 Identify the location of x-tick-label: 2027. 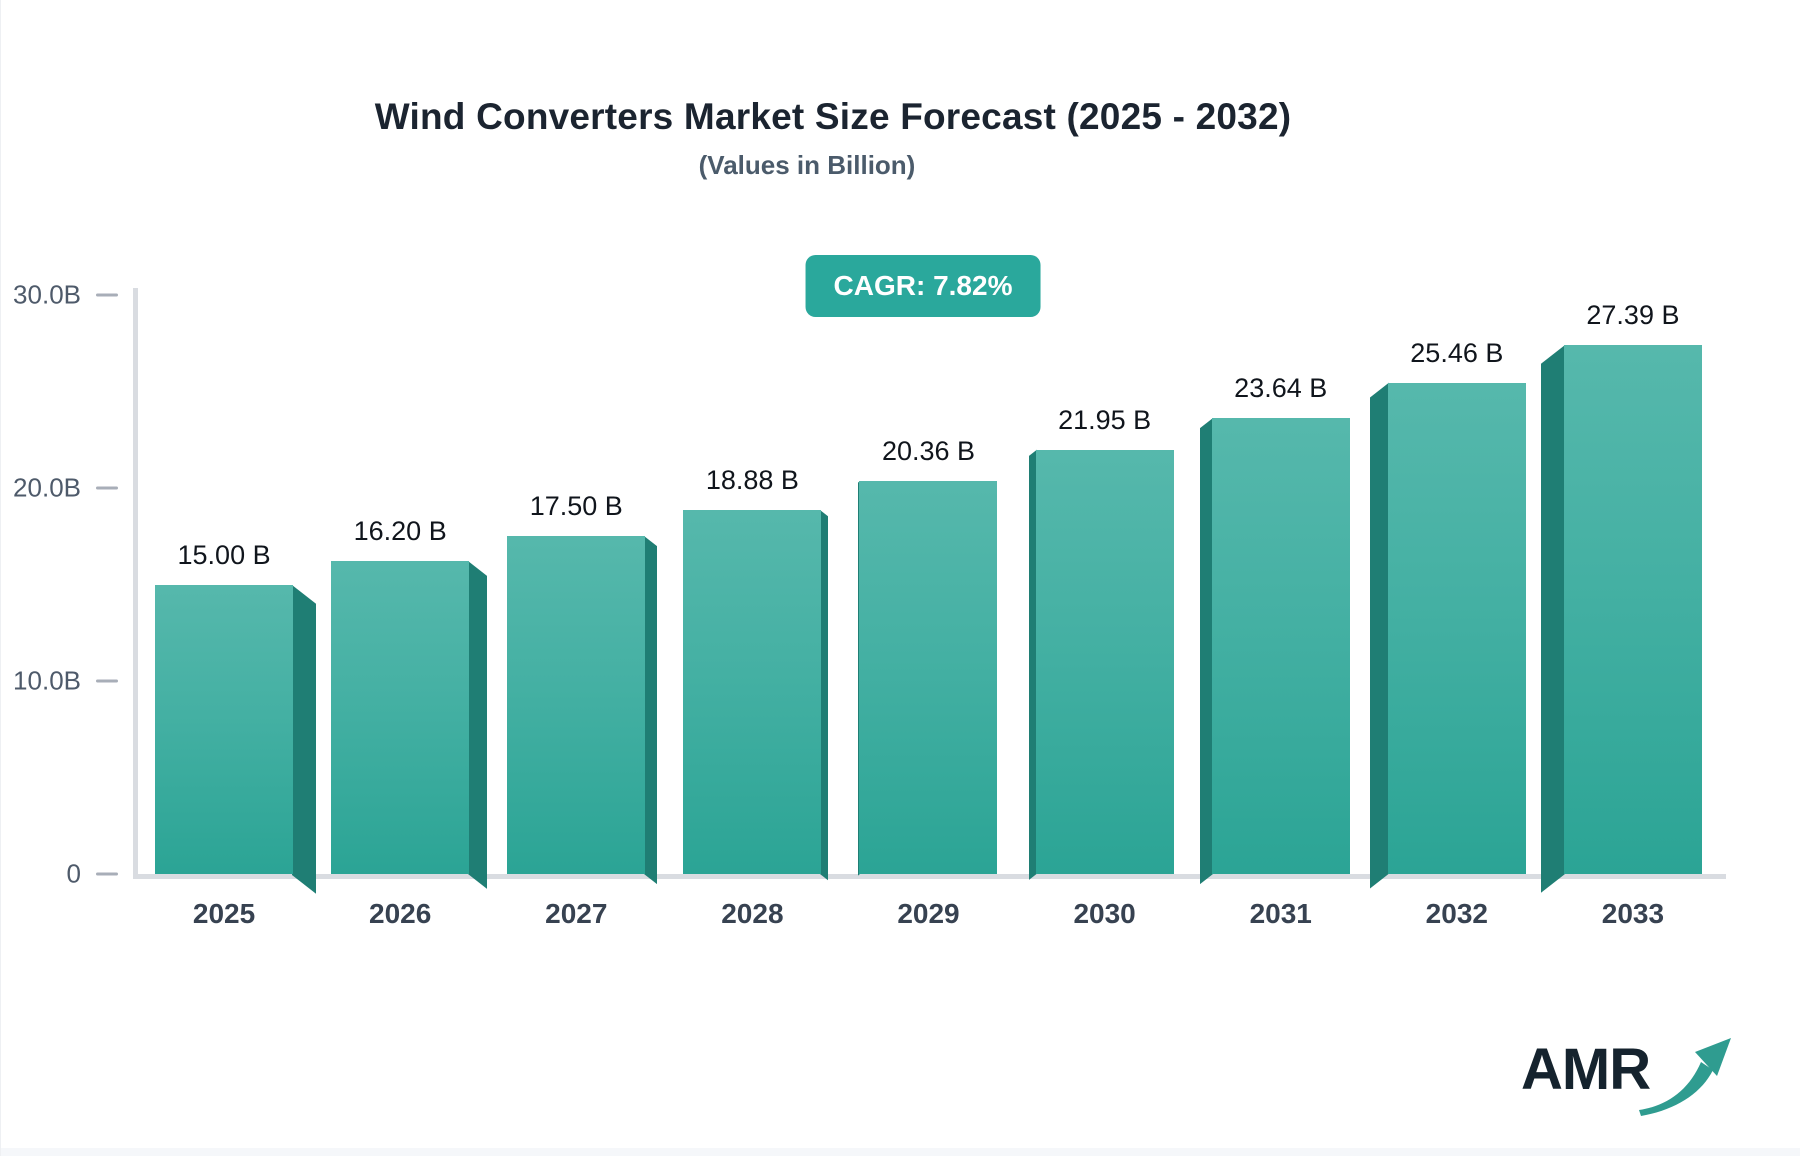
(576, 913).